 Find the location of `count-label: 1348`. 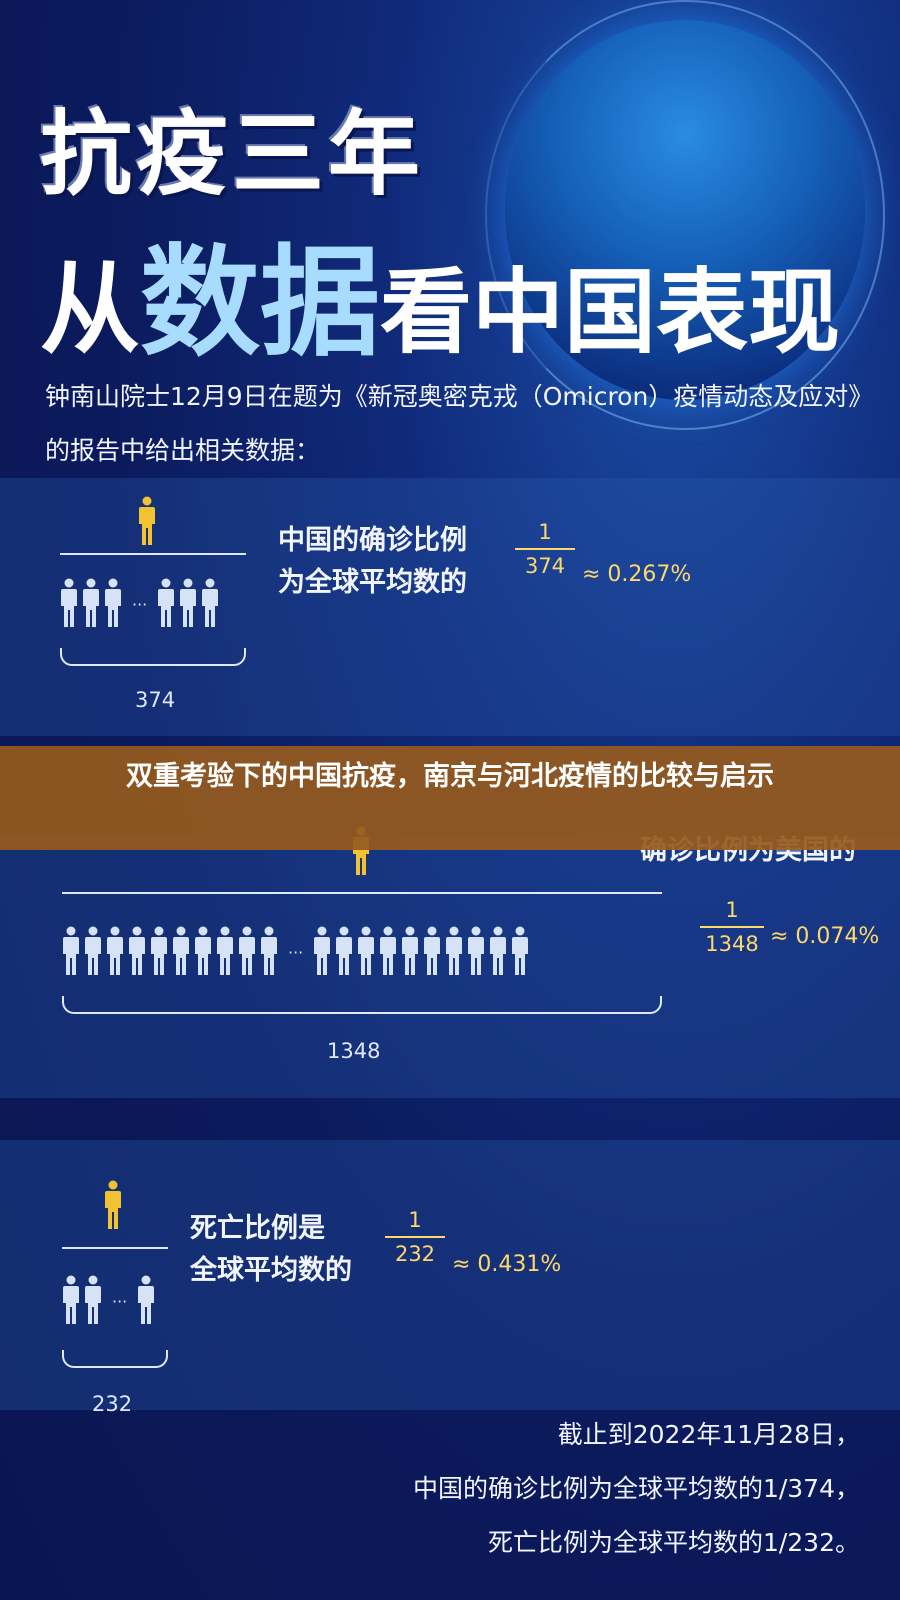

count-label: 1348 is located at coordinates (354, 1051).